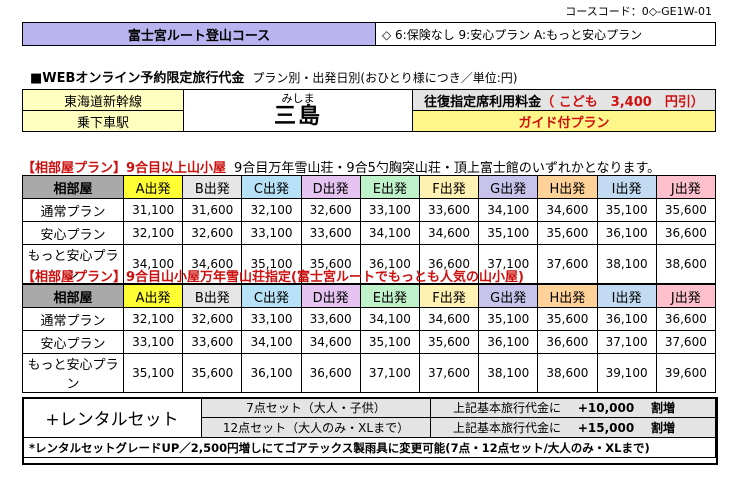 Image resolution: width=740 pixels, height=485 pixels. What do you see at coordinates (271, 210) in the screenshot?
I see `price-cell-c: 32,100` at bounding box center [271, 210].